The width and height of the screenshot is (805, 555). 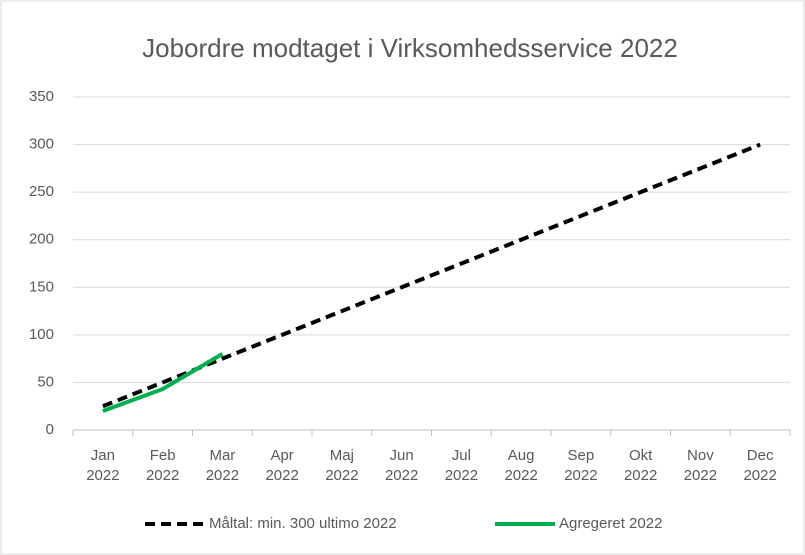 I want to click on series-line, so click(x=163, y=382).